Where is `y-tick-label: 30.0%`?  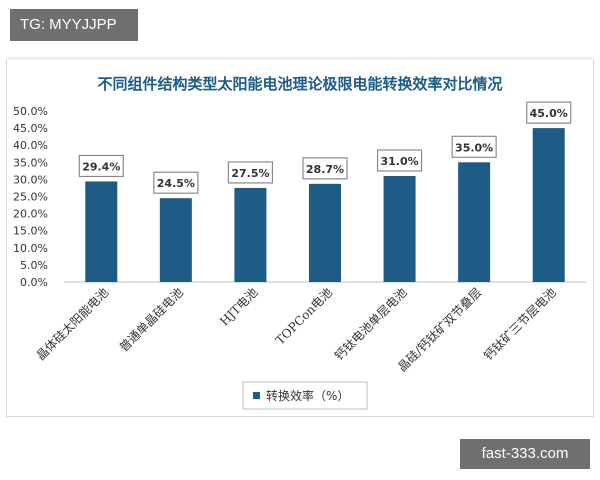
y-tick-label: 30.0% is located at coordinates (30, 179).